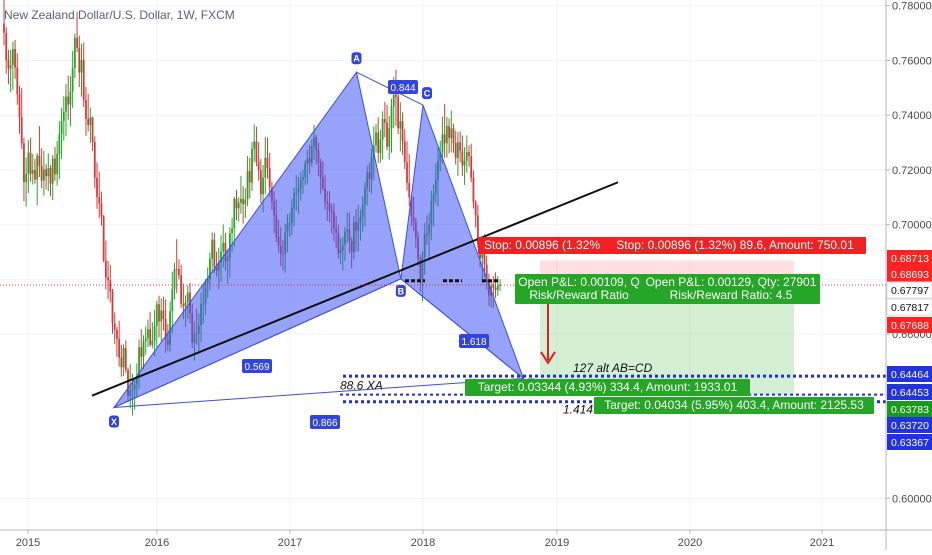 The width and height of the screenshot is (932, 555). Describe the element at coordinates (731, 295) in the screenshot. I see `pnl-label-text: Risk/Reward Ratio: 4.5` at that location.